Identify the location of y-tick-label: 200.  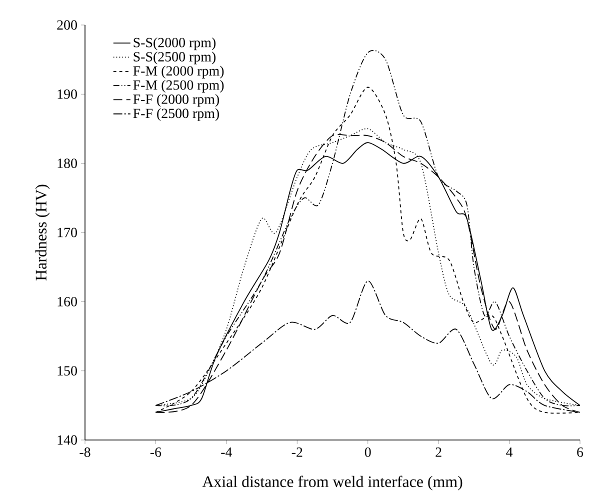
(67, 25).